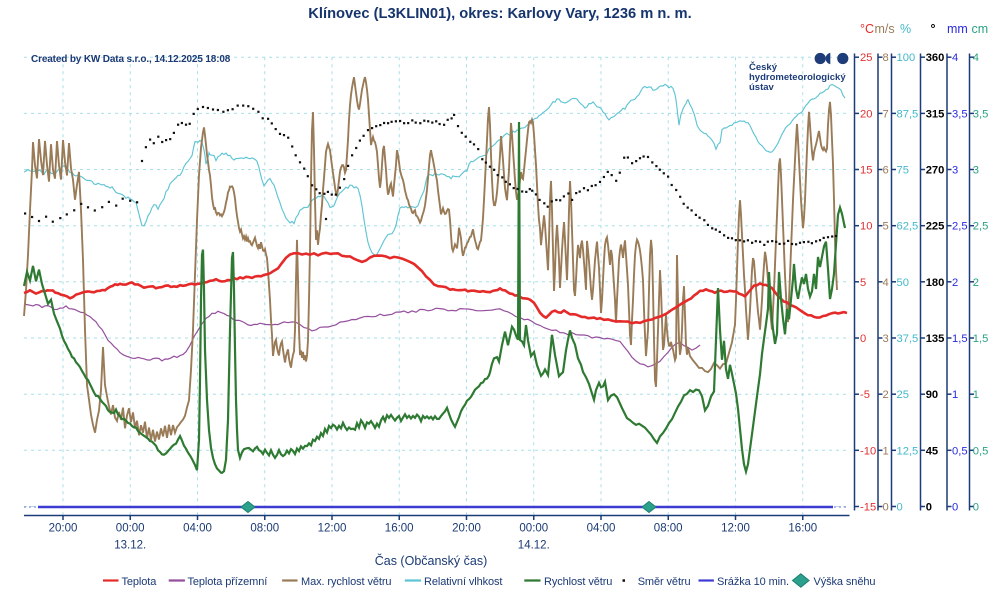  I want to click on svg-text: 45, so click(932, 451).